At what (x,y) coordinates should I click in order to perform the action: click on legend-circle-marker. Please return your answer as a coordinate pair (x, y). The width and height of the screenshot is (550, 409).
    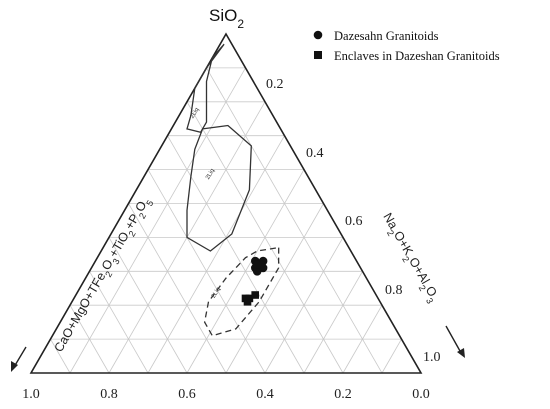
    Looking at the image, I should click on (318, 35).